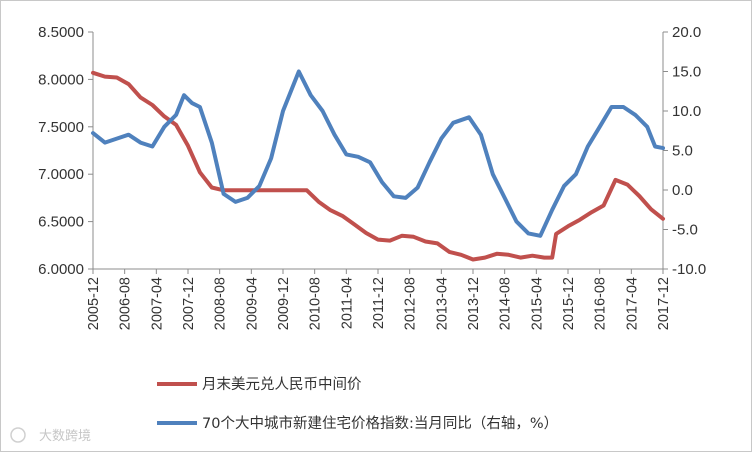 The height and width of the screenshot is (452, 752). Describe the element at coordinates (686, 111) in the screenshot. I see `right-tick-label: 10.0` at that location.